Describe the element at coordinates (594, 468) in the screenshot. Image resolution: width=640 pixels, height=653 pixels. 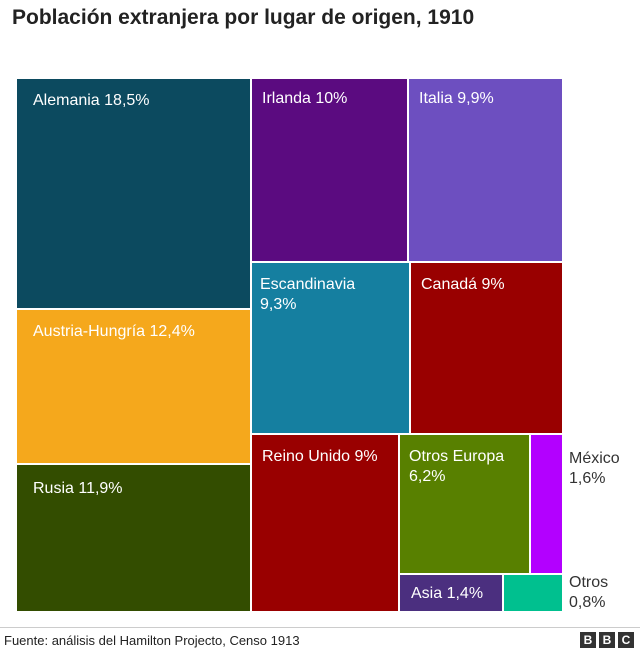
I see `tile-label-mexico: México 1,6%` at that location.